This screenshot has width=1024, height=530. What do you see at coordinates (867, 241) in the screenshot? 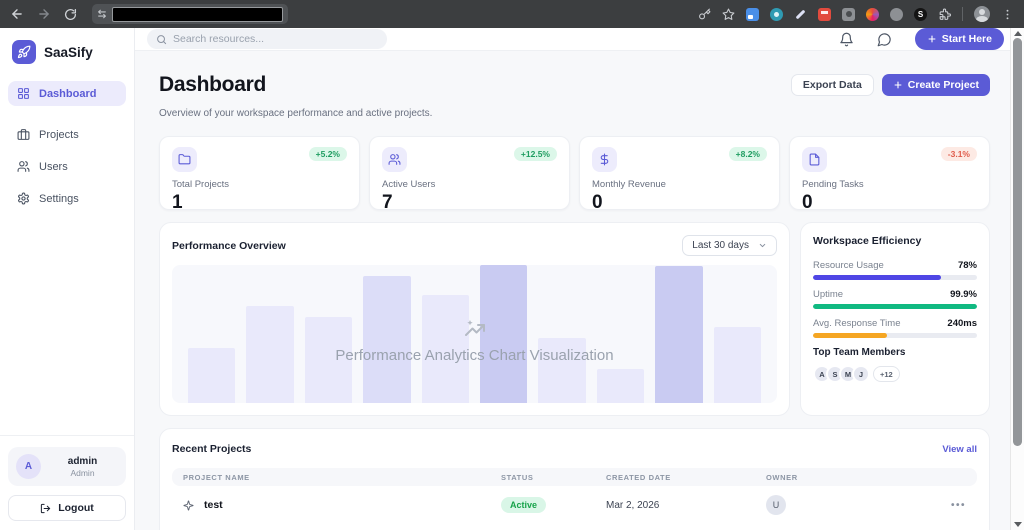
I see `efficiency-title: Workspace Efficiency` at bounding box center [867, 241].